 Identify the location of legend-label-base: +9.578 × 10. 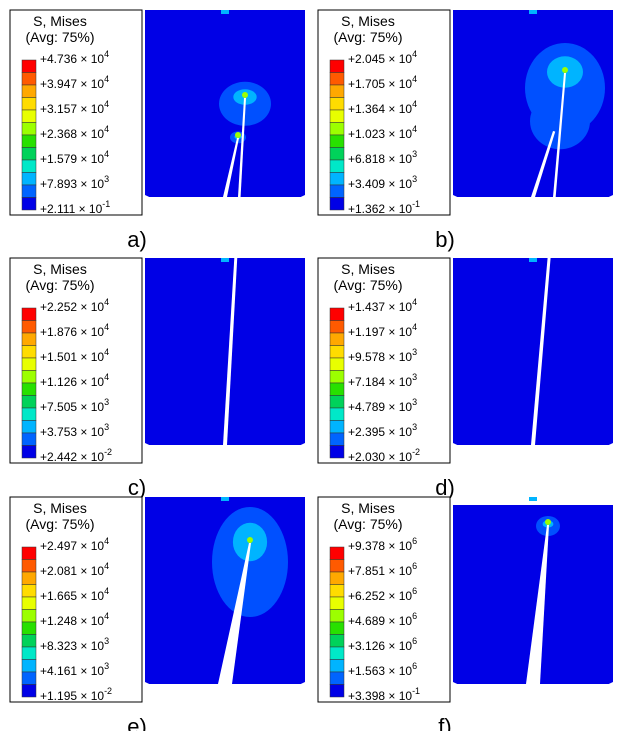
(380, 357).